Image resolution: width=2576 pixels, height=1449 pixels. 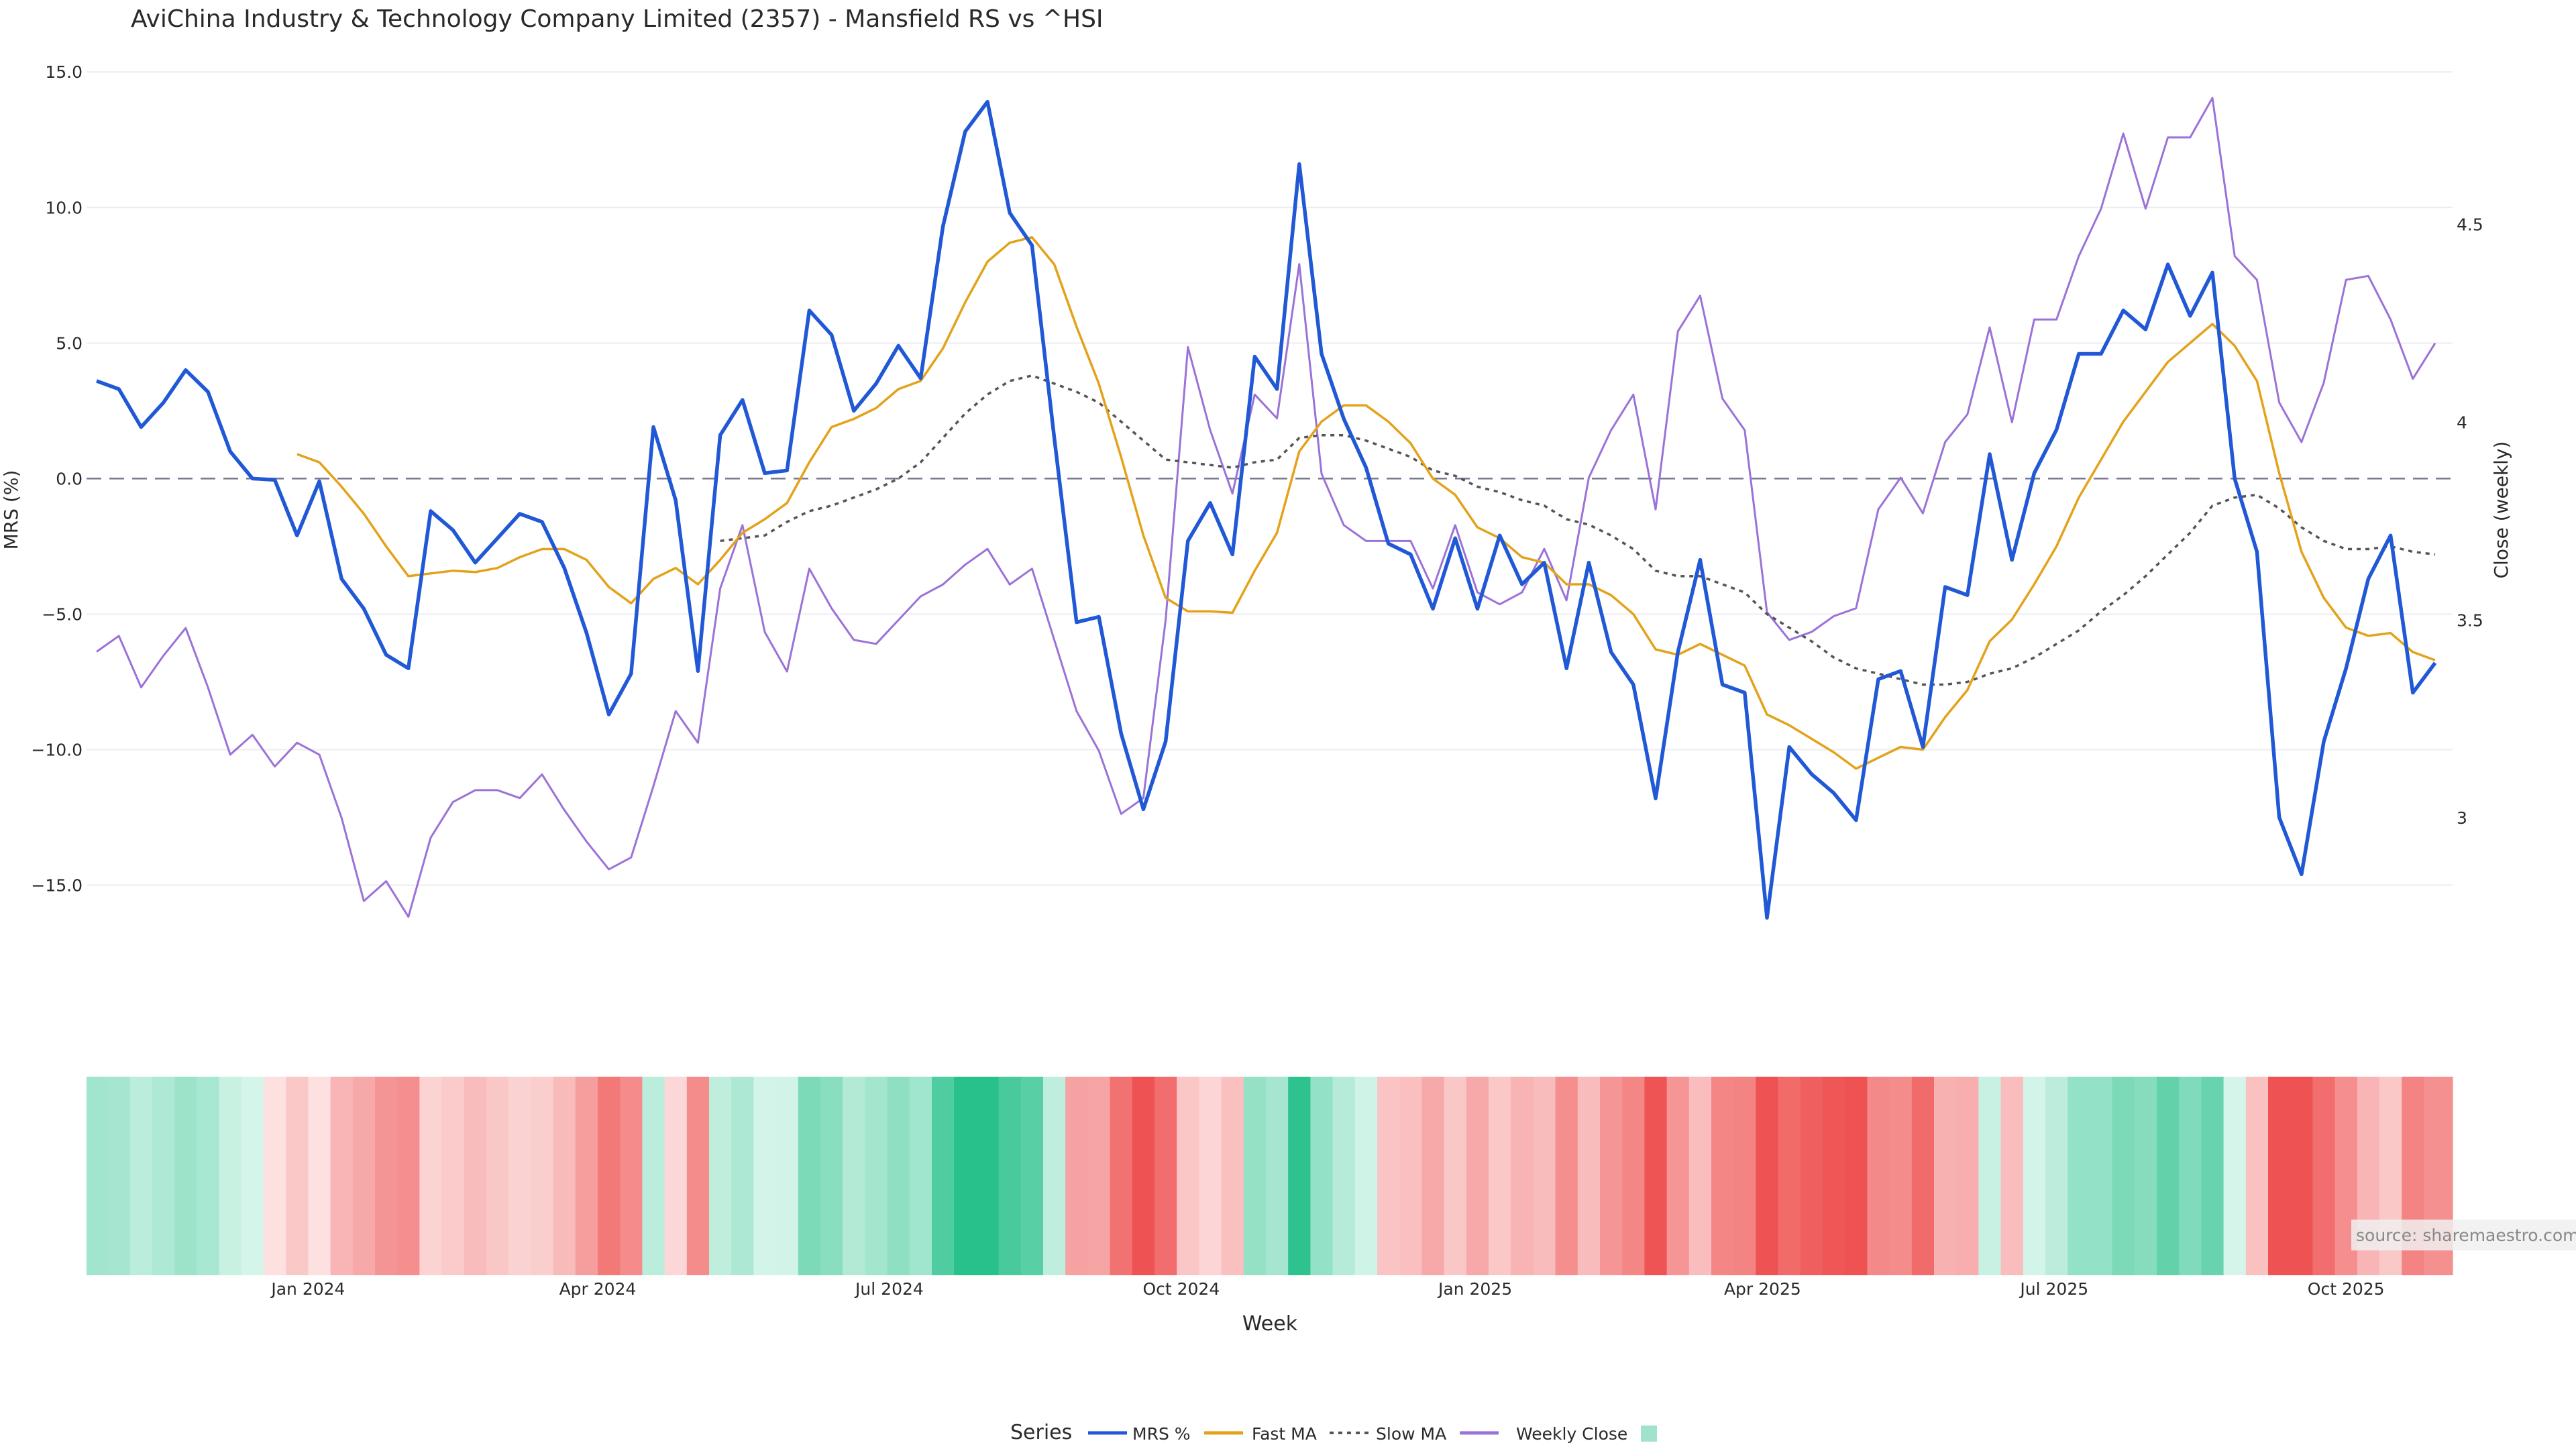 I want to click on legend-label: Slow MA, so click(x=1411, y=1434).